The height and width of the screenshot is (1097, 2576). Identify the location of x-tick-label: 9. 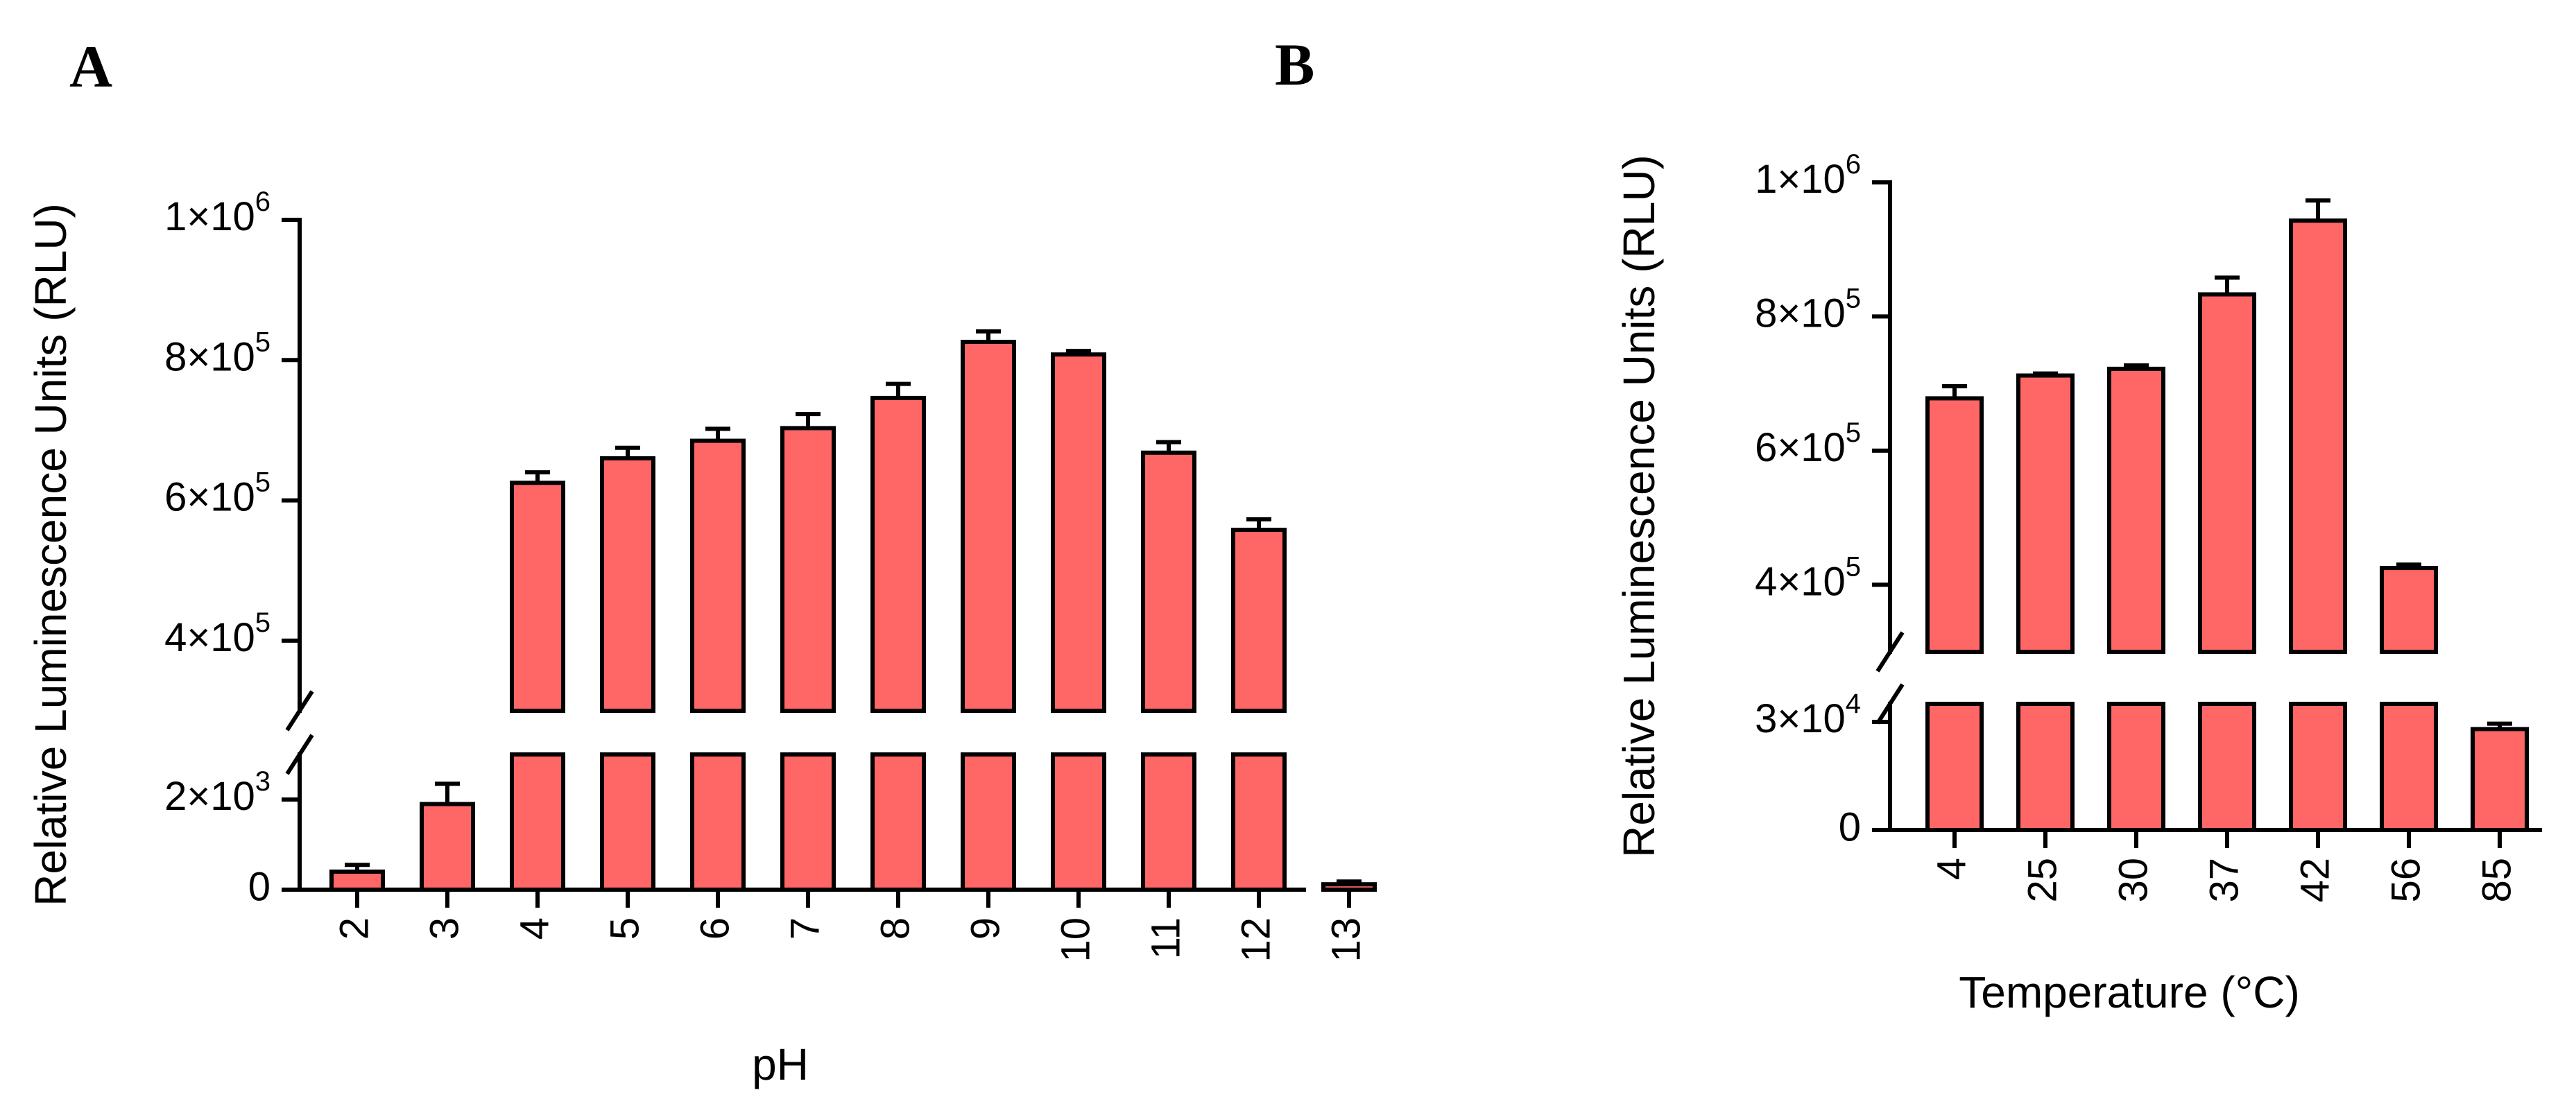
(985, 928).